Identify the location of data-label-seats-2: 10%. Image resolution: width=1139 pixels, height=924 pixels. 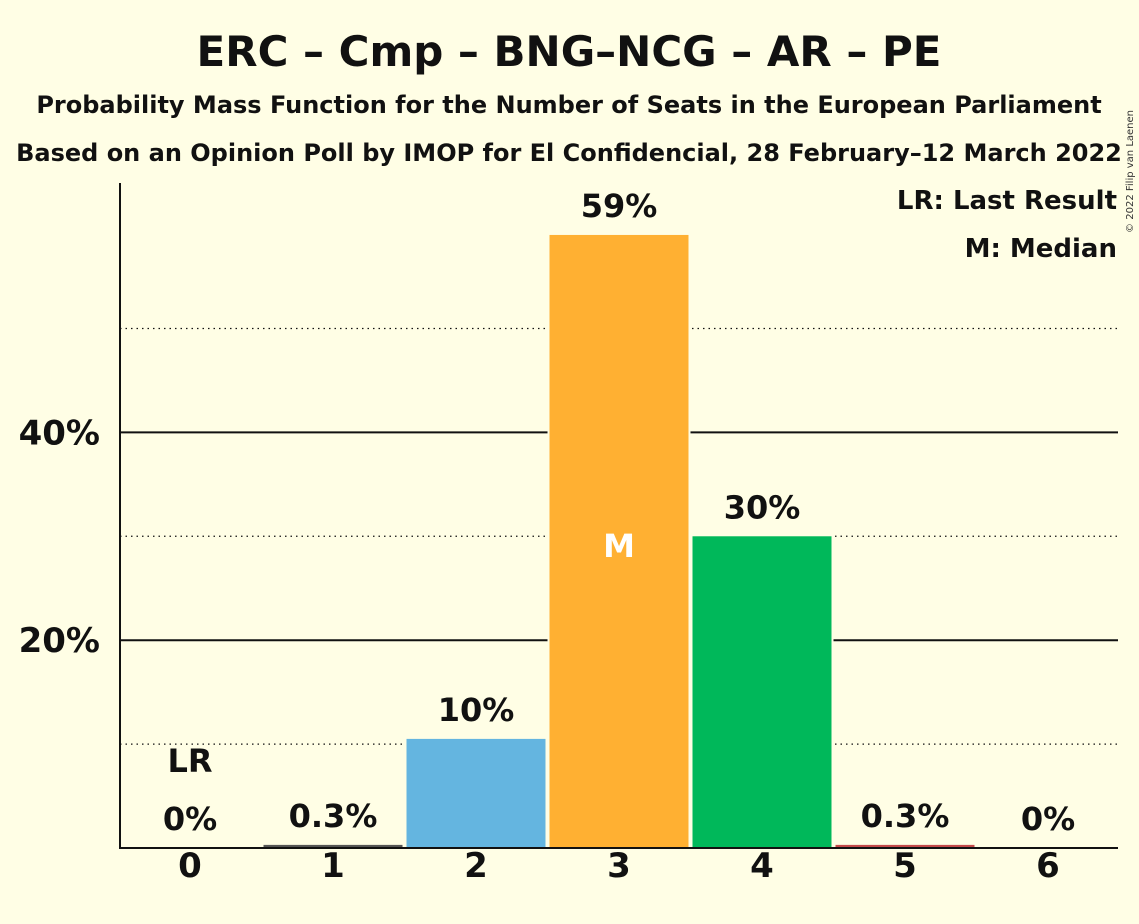
(476, 710).